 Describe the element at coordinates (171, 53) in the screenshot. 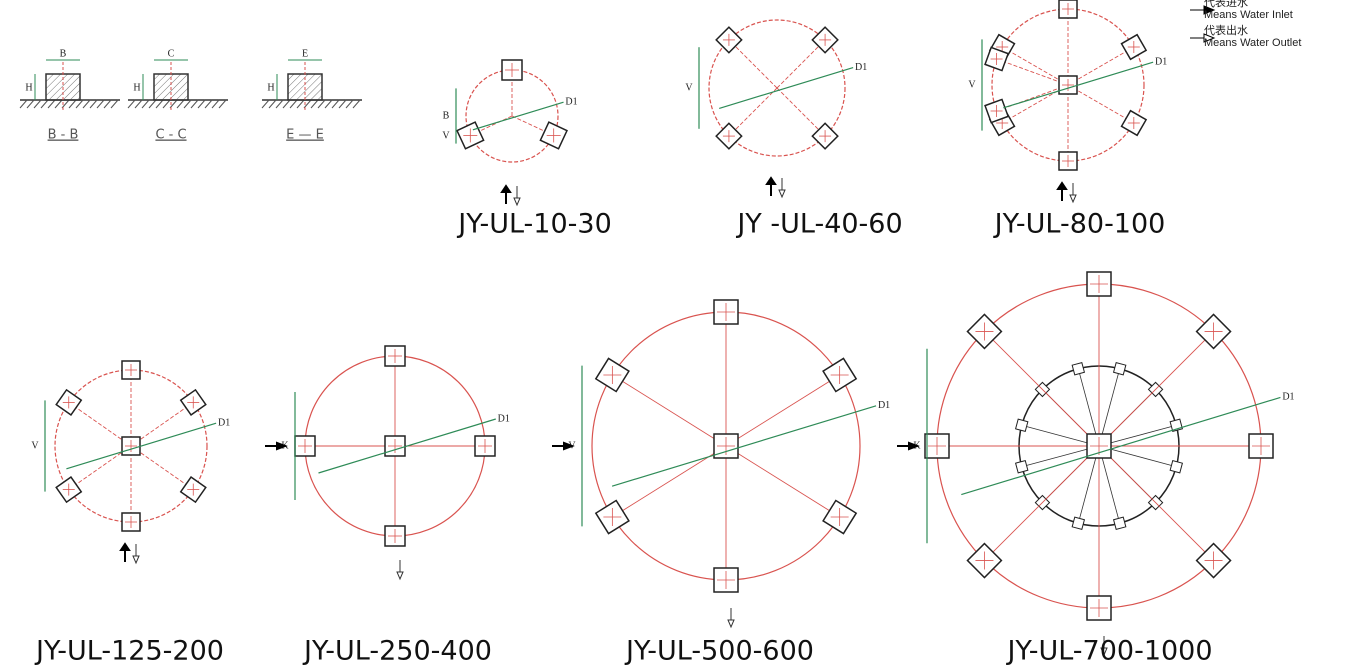

I see `section-width-label: C` at that location.